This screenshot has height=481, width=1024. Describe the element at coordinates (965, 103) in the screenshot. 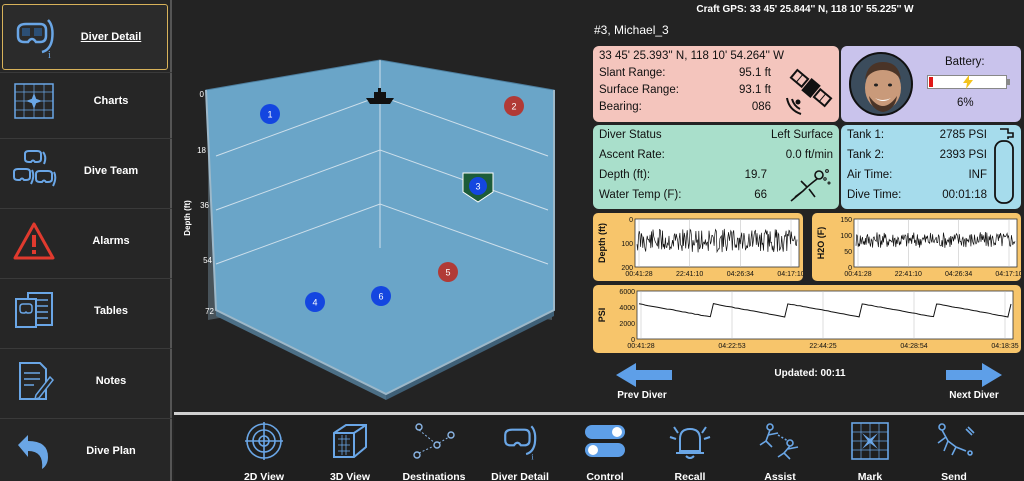

I see `battery-value: 6%` at that location.